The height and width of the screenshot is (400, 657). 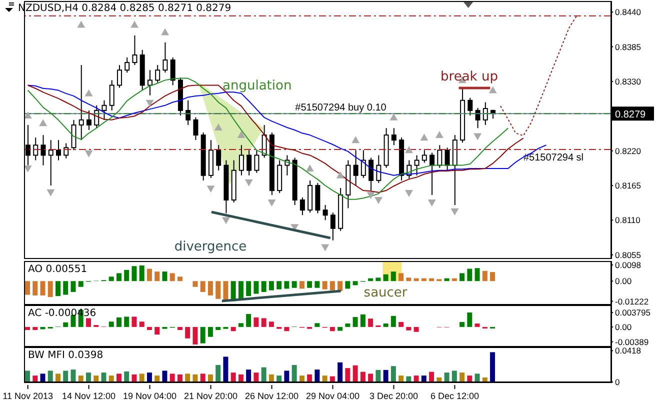 What do you see at coordinates (628, 185) in the screenshot?
I see `y-tick-label: 0.8165` at bounding box center [628, 185].